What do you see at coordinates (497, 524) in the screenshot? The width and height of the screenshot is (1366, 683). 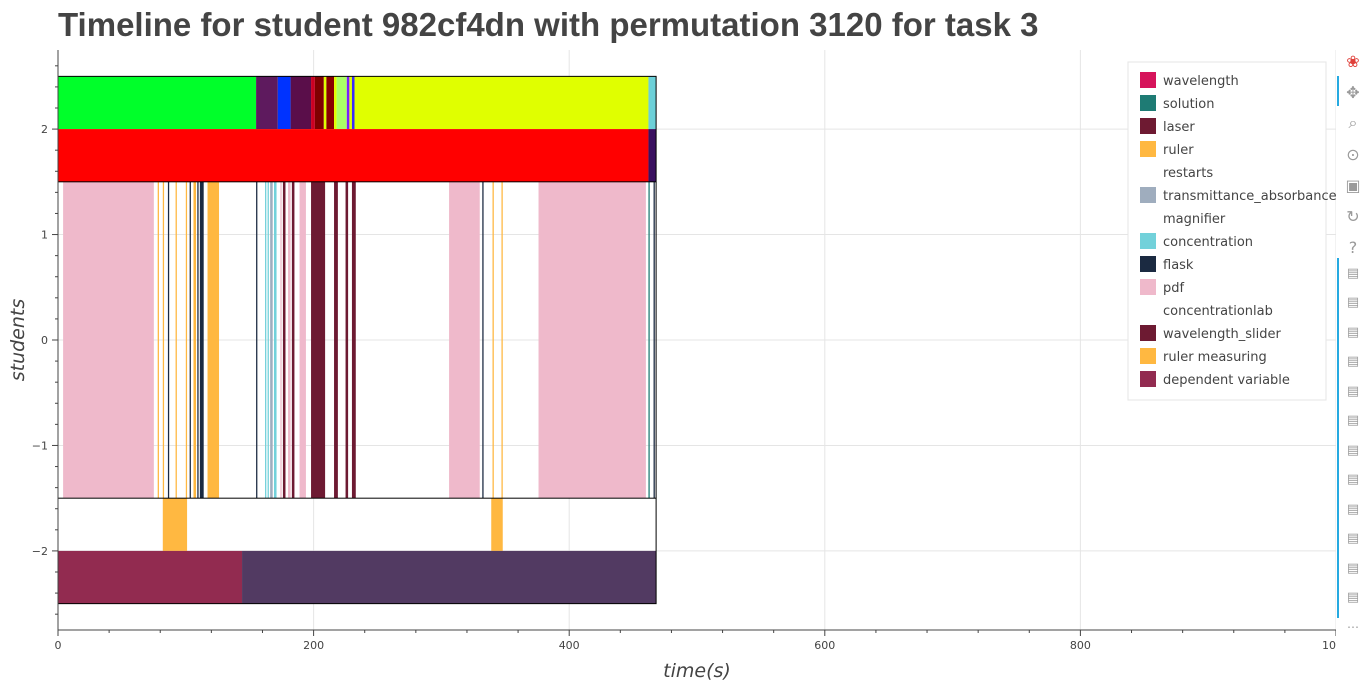 I see `timeline-segment-r3-s1` at bounding box center [497, 524].